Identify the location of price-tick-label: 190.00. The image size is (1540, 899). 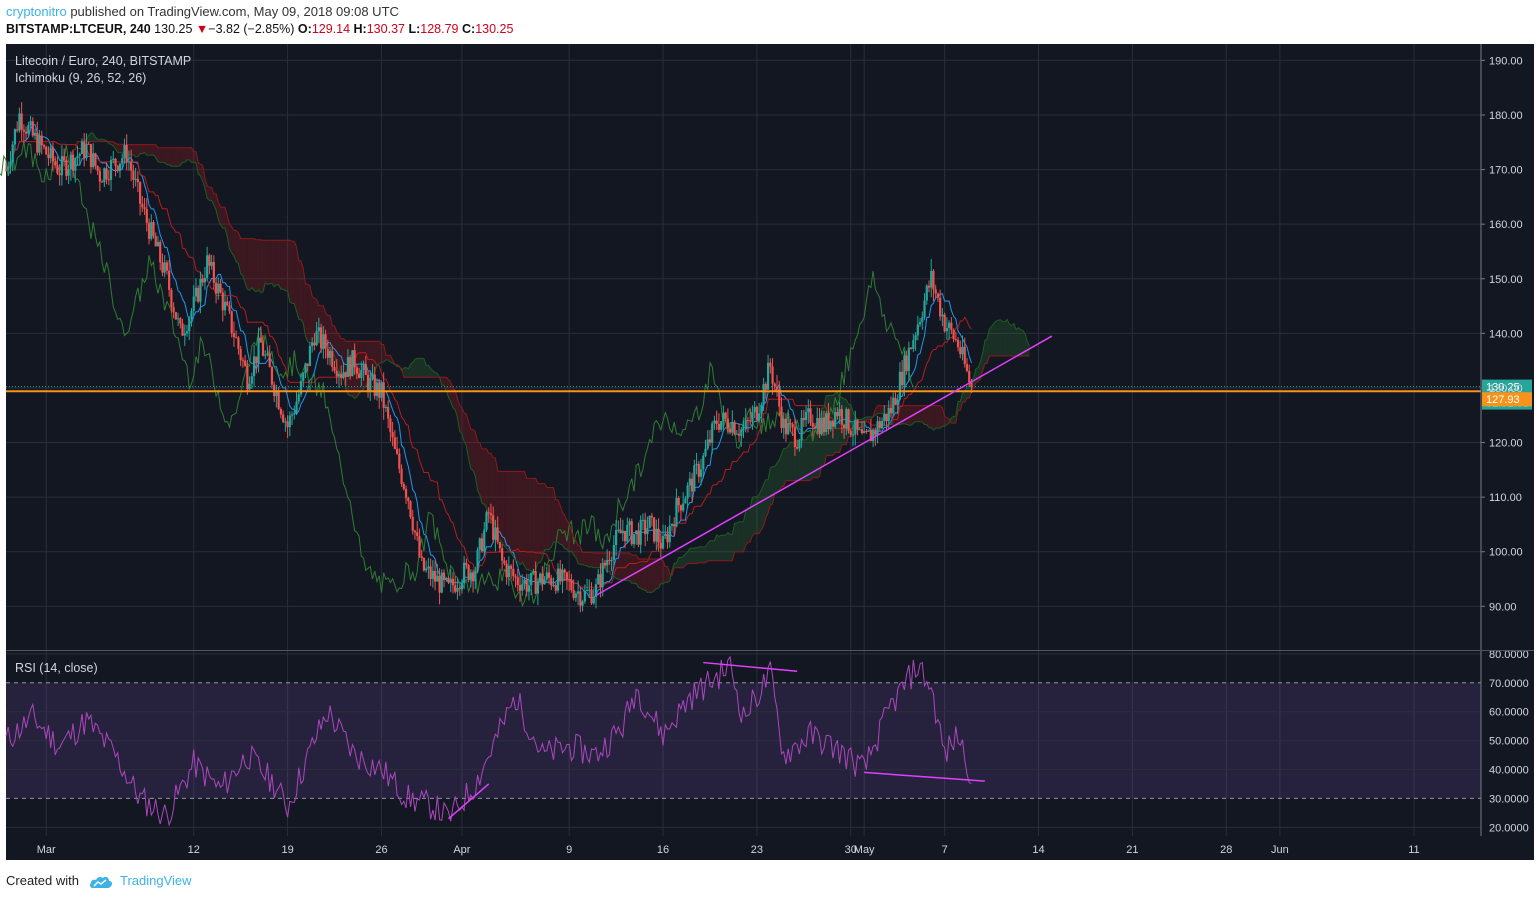
(1506, 61).